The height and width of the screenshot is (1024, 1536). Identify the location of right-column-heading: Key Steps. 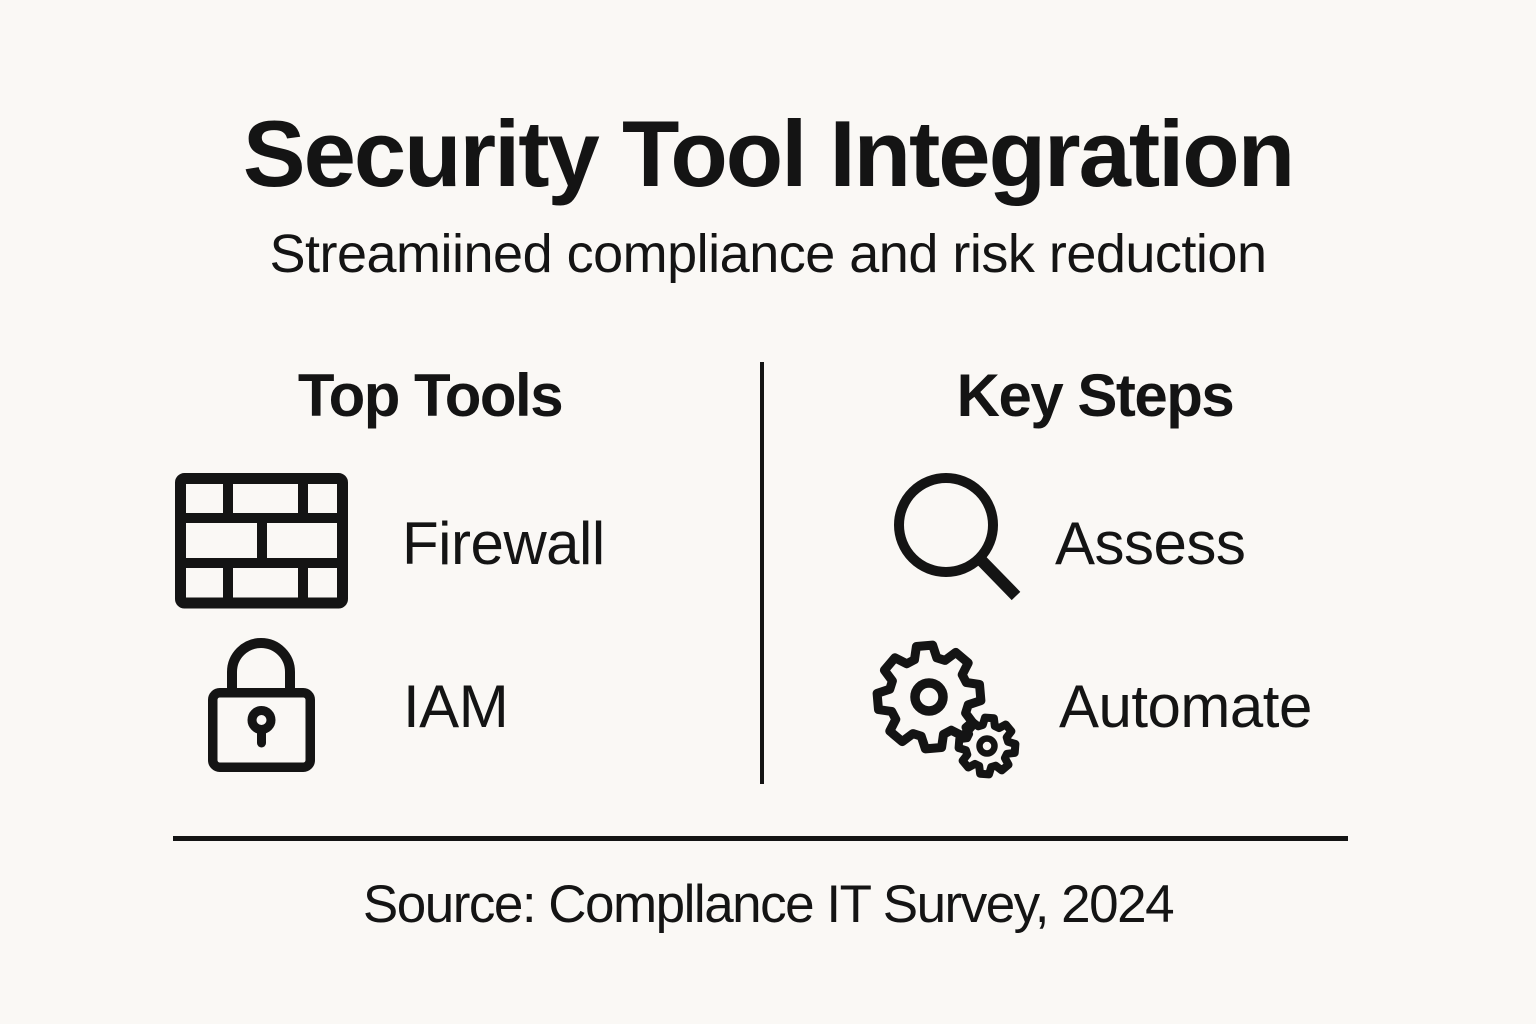
(1095, 395).